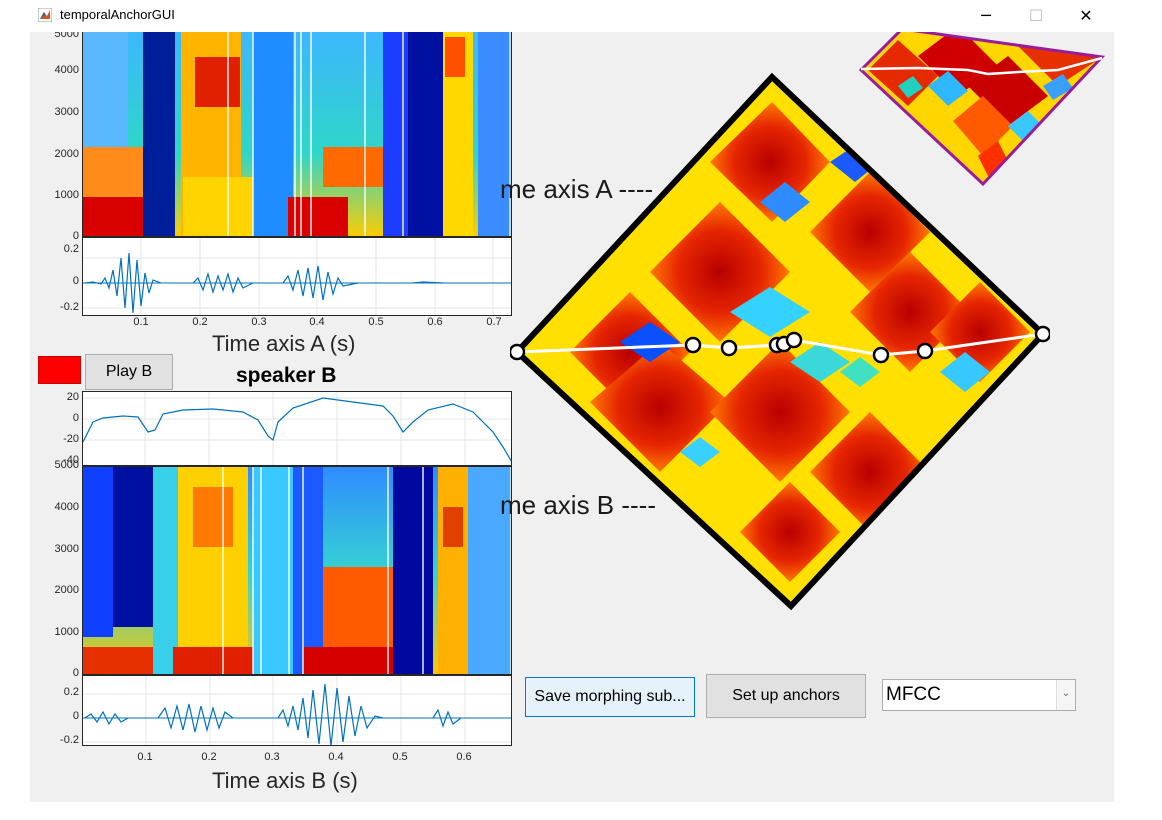 Image resolution: width=1162 pixels, height=820 pixels. Describe the element at coordinates (286, 375) in the screenshot. I see `speaker-b-title: speaker B` at that location.